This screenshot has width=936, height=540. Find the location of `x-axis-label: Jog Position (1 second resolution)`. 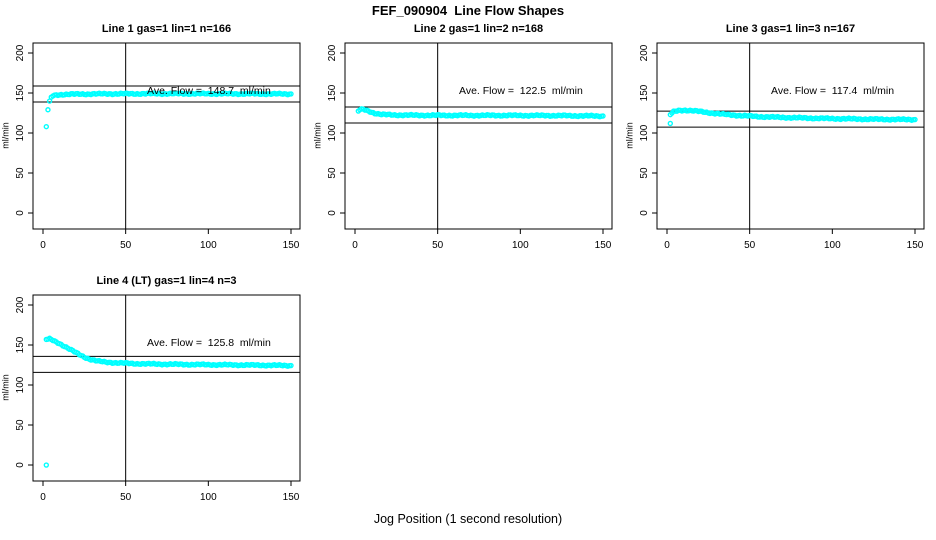

x-axis-label: Jog Position (1 second resolution) is located at coordinates (468, 519).